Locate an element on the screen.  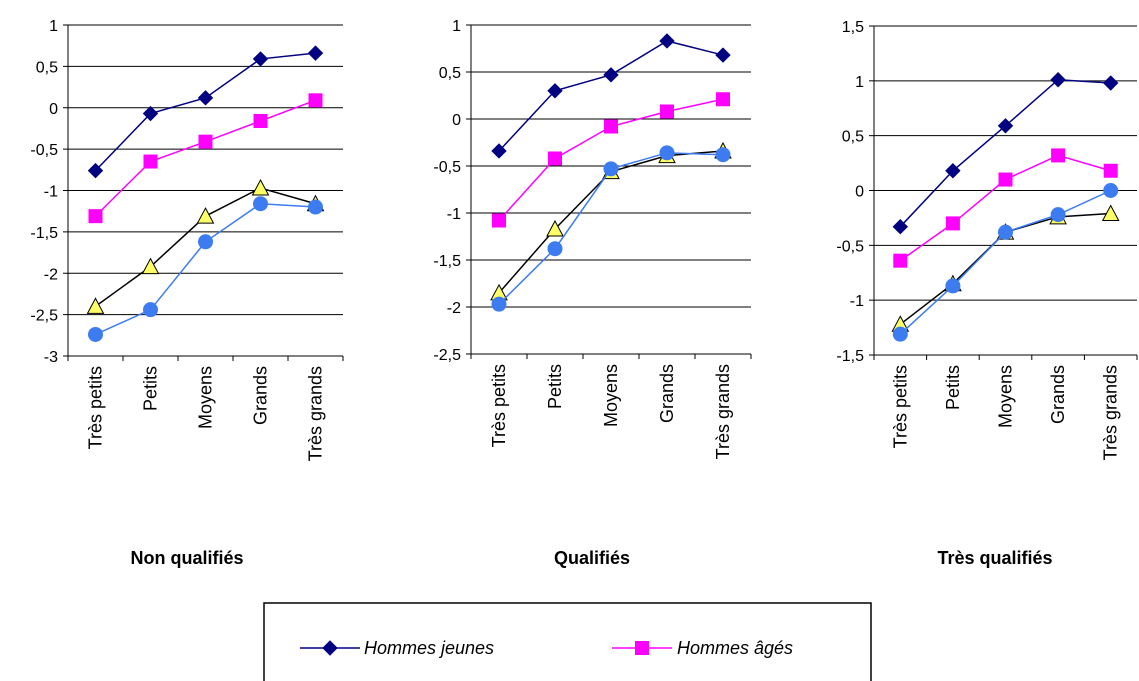
panel-title: Très qualifiés is located at coordinates (994, 558).